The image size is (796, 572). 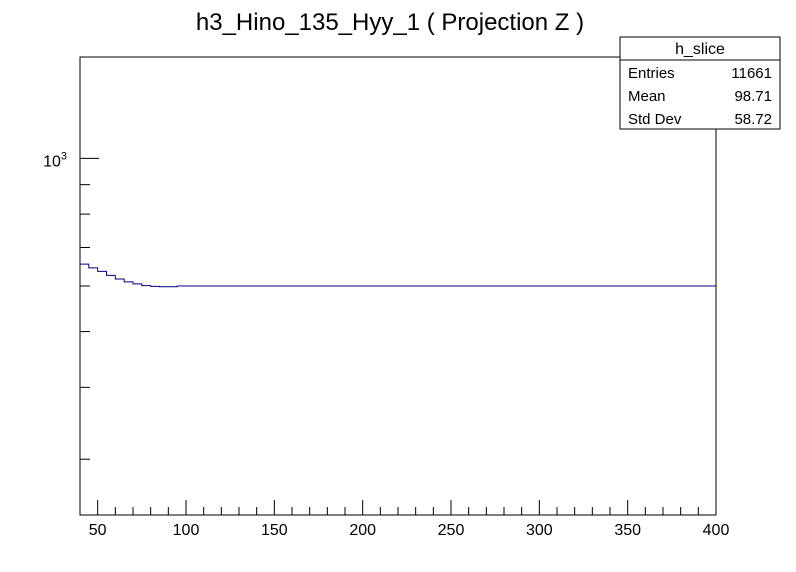 I want to click on stats-entries-label: Entries, so click(x=651, y=73).